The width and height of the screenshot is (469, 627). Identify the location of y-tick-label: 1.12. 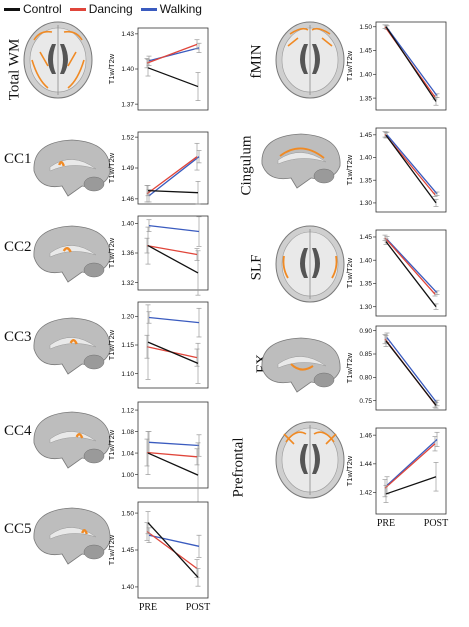
(127, 410).